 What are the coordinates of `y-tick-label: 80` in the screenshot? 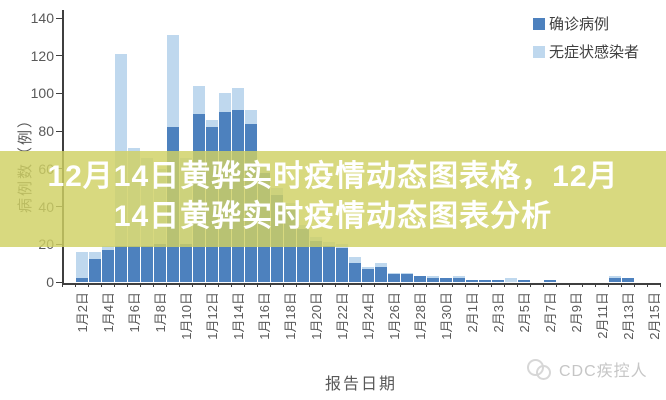 It's located at (46, 131).